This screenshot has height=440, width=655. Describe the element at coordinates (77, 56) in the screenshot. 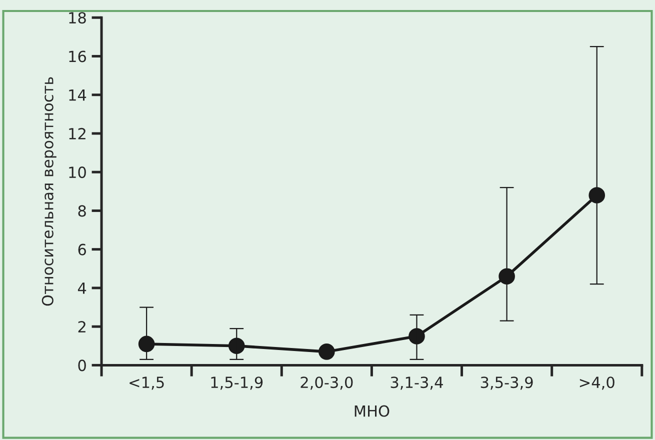

I see `y-tick-label: 16` at that location.